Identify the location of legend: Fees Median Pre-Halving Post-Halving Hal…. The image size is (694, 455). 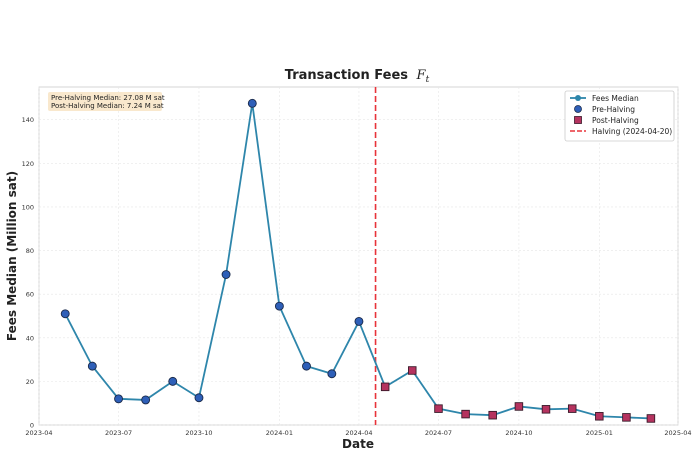
(619, 116).